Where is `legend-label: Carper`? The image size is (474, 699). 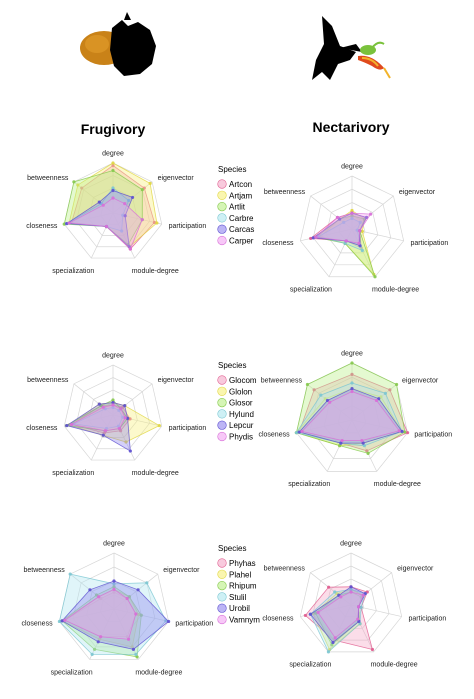
legend-label: Carper is located at coordinates (241, 241).